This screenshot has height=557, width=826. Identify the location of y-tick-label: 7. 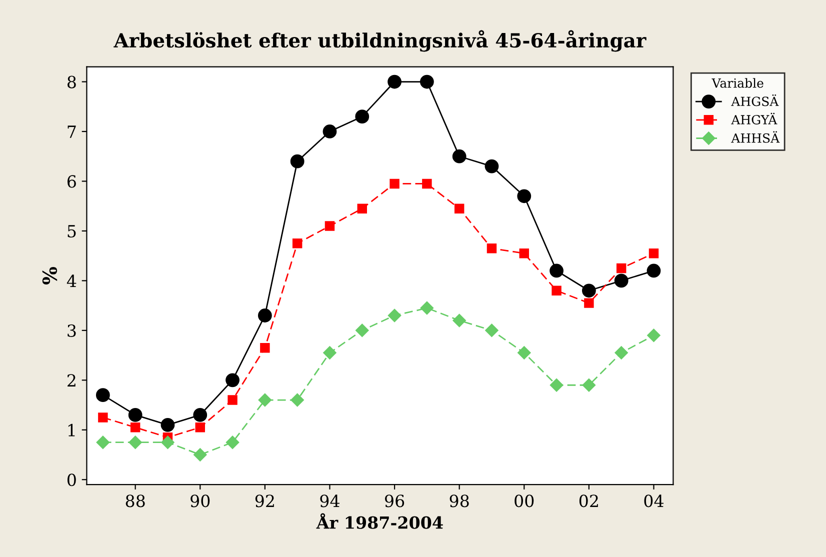
(72, 132).